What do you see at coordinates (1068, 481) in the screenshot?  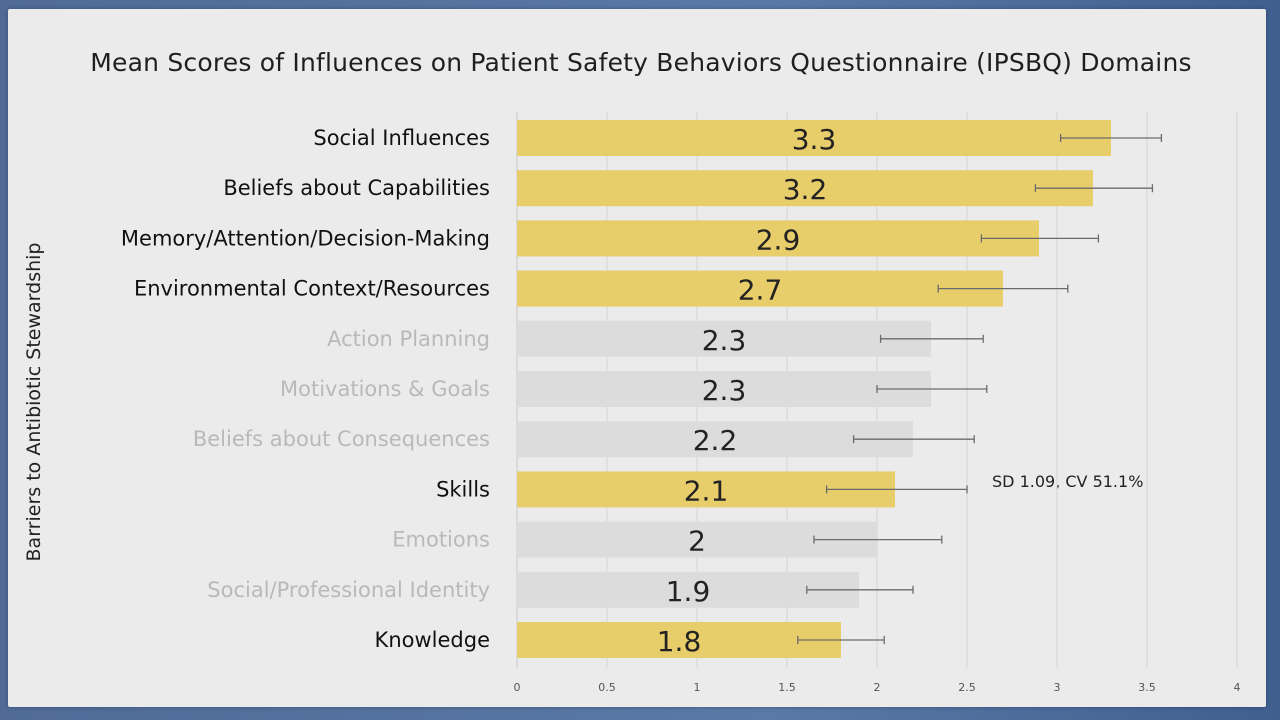 I see `sd-cv-annotation: SD 1.09, CV 51.1%` at bounding box center [1068, 481].